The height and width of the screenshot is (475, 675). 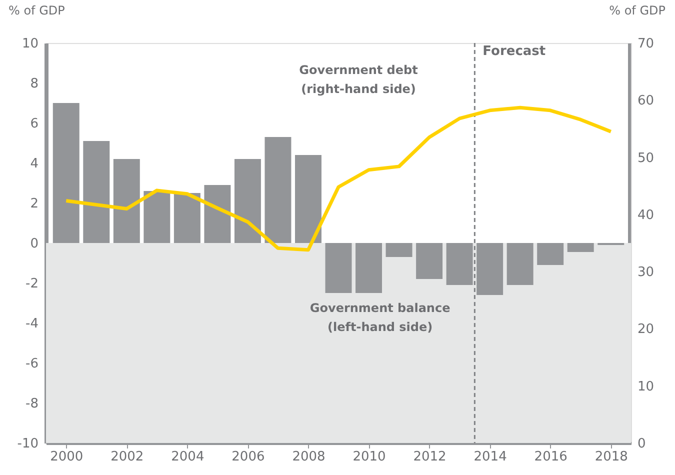 I want to click on y-tick-label: 0, so click(x=34, y=244).